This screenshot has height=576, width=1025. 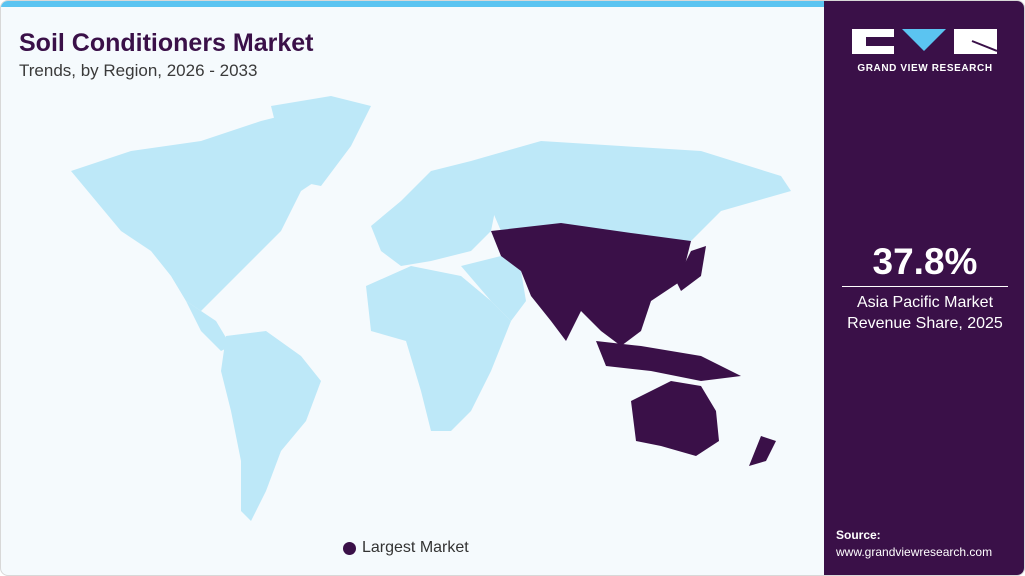 What do you see at coordinates (208, 326) in the screenshot?
I see `region-central-america` at bounding box center [208, 326].